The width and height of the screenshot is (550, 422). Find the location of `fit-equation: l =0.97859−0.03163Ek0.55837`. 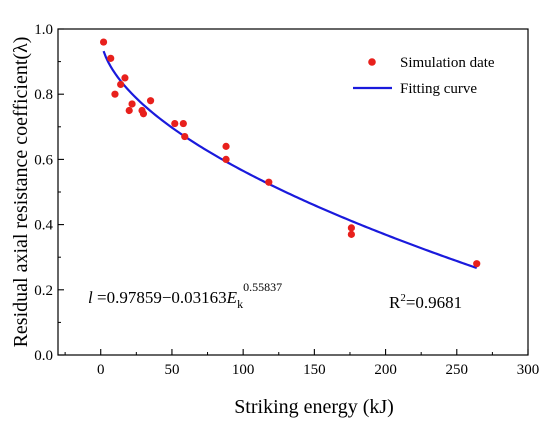

fit-equation: l =0.97859−0.03163Ek0.55837 is located at coordinates (185, 295).